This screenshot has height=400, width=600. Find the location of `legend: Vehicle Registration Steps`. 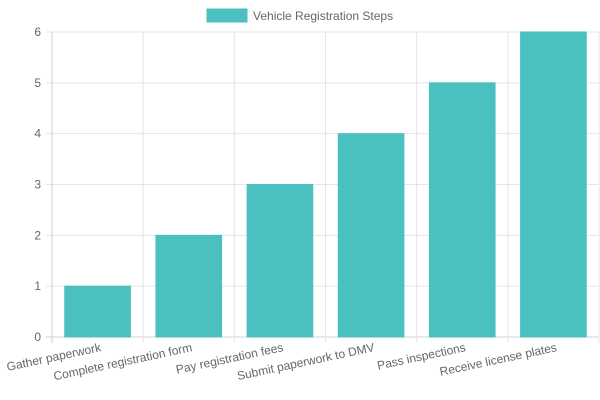

legend: Vehicle Registration Steps is located at coordinates (299, 15).